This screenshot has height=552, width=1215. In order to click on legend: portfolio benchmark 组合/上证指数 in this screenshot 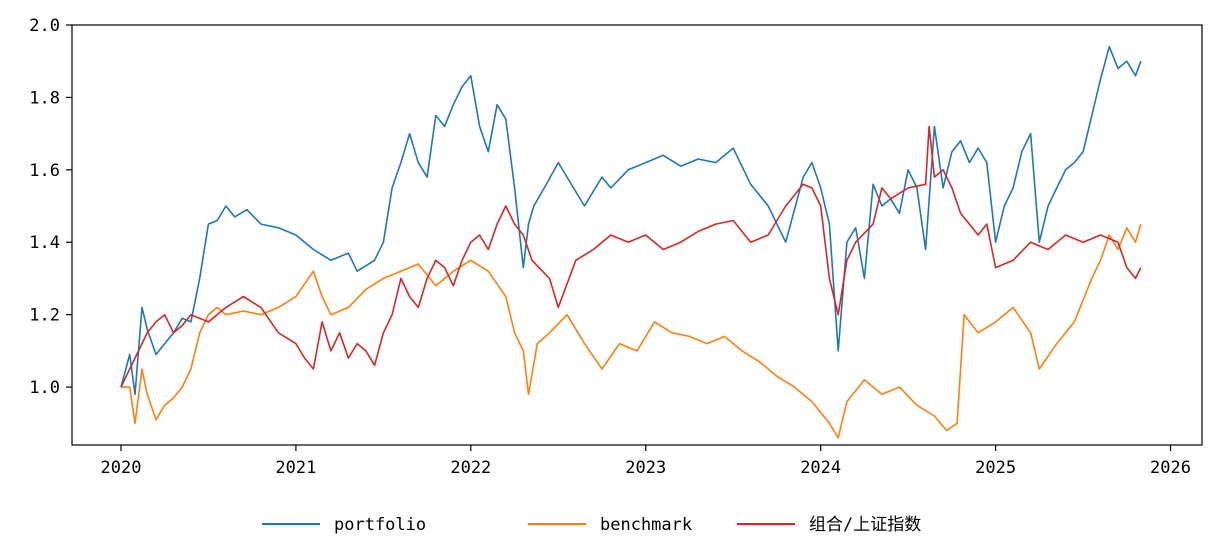, I will do `click(591, 525)`.